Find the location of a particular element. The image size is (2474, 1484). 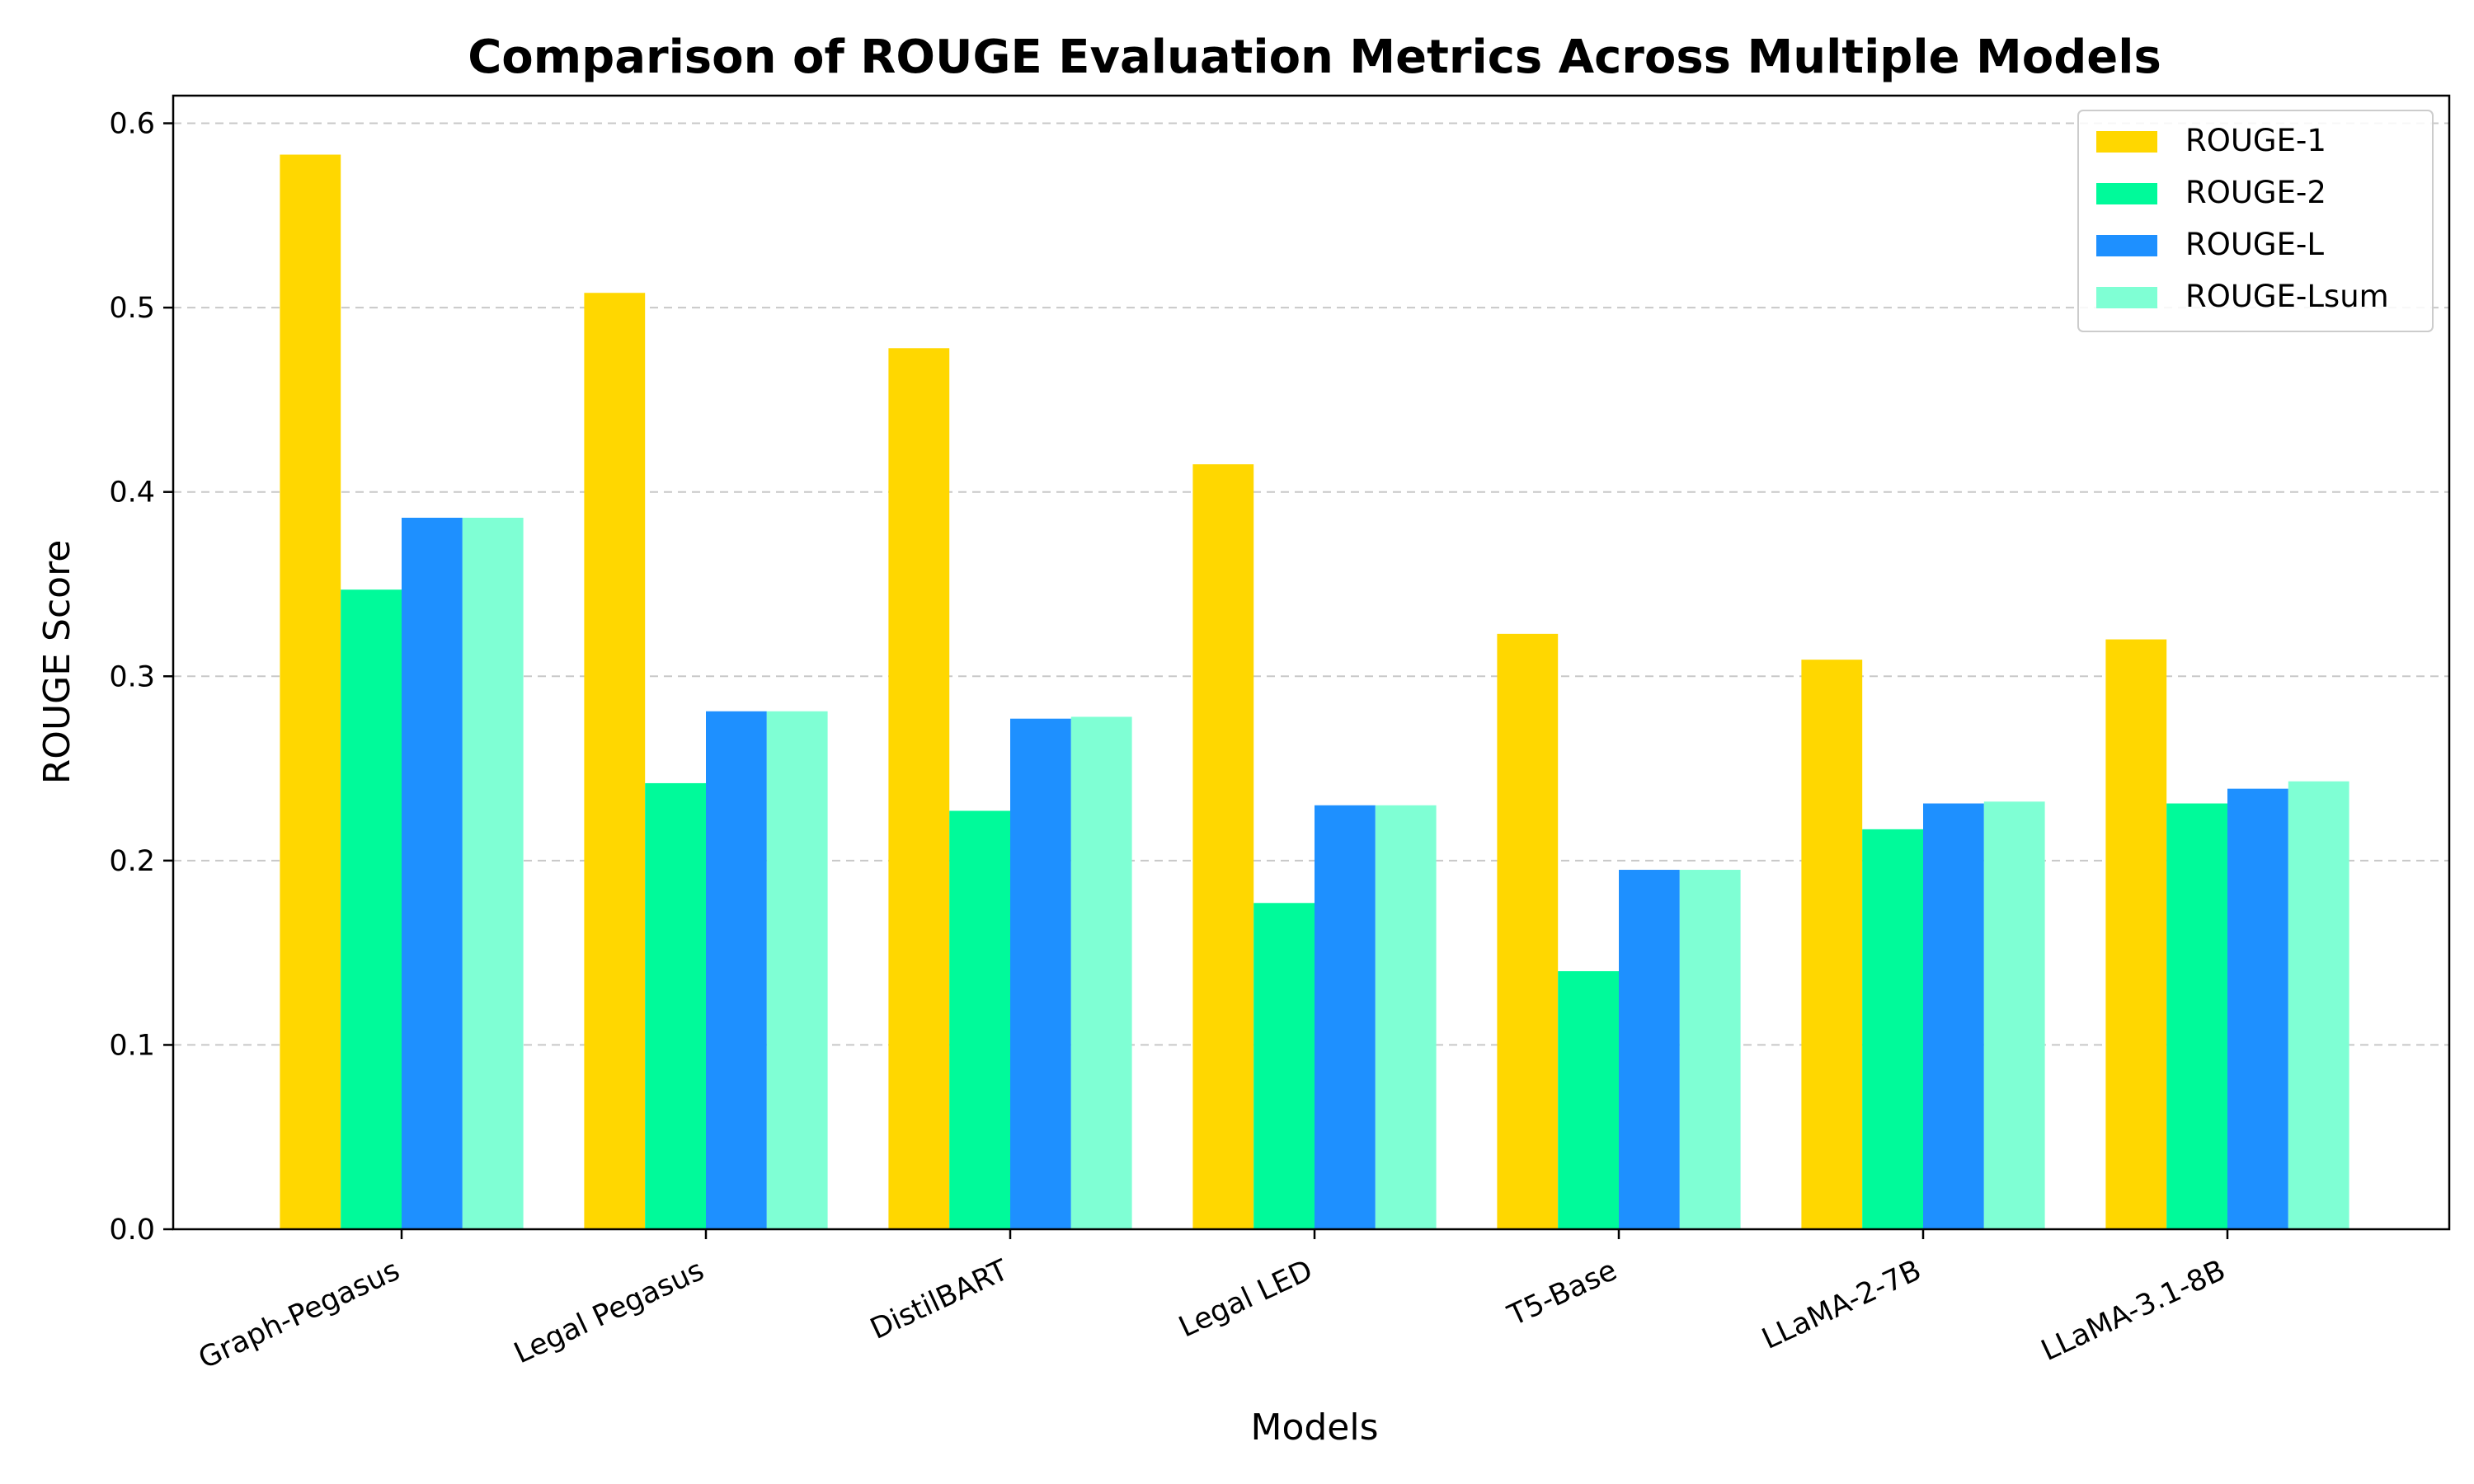

x-tick-label: T5-Base is located at coordinates (1562, 1293).